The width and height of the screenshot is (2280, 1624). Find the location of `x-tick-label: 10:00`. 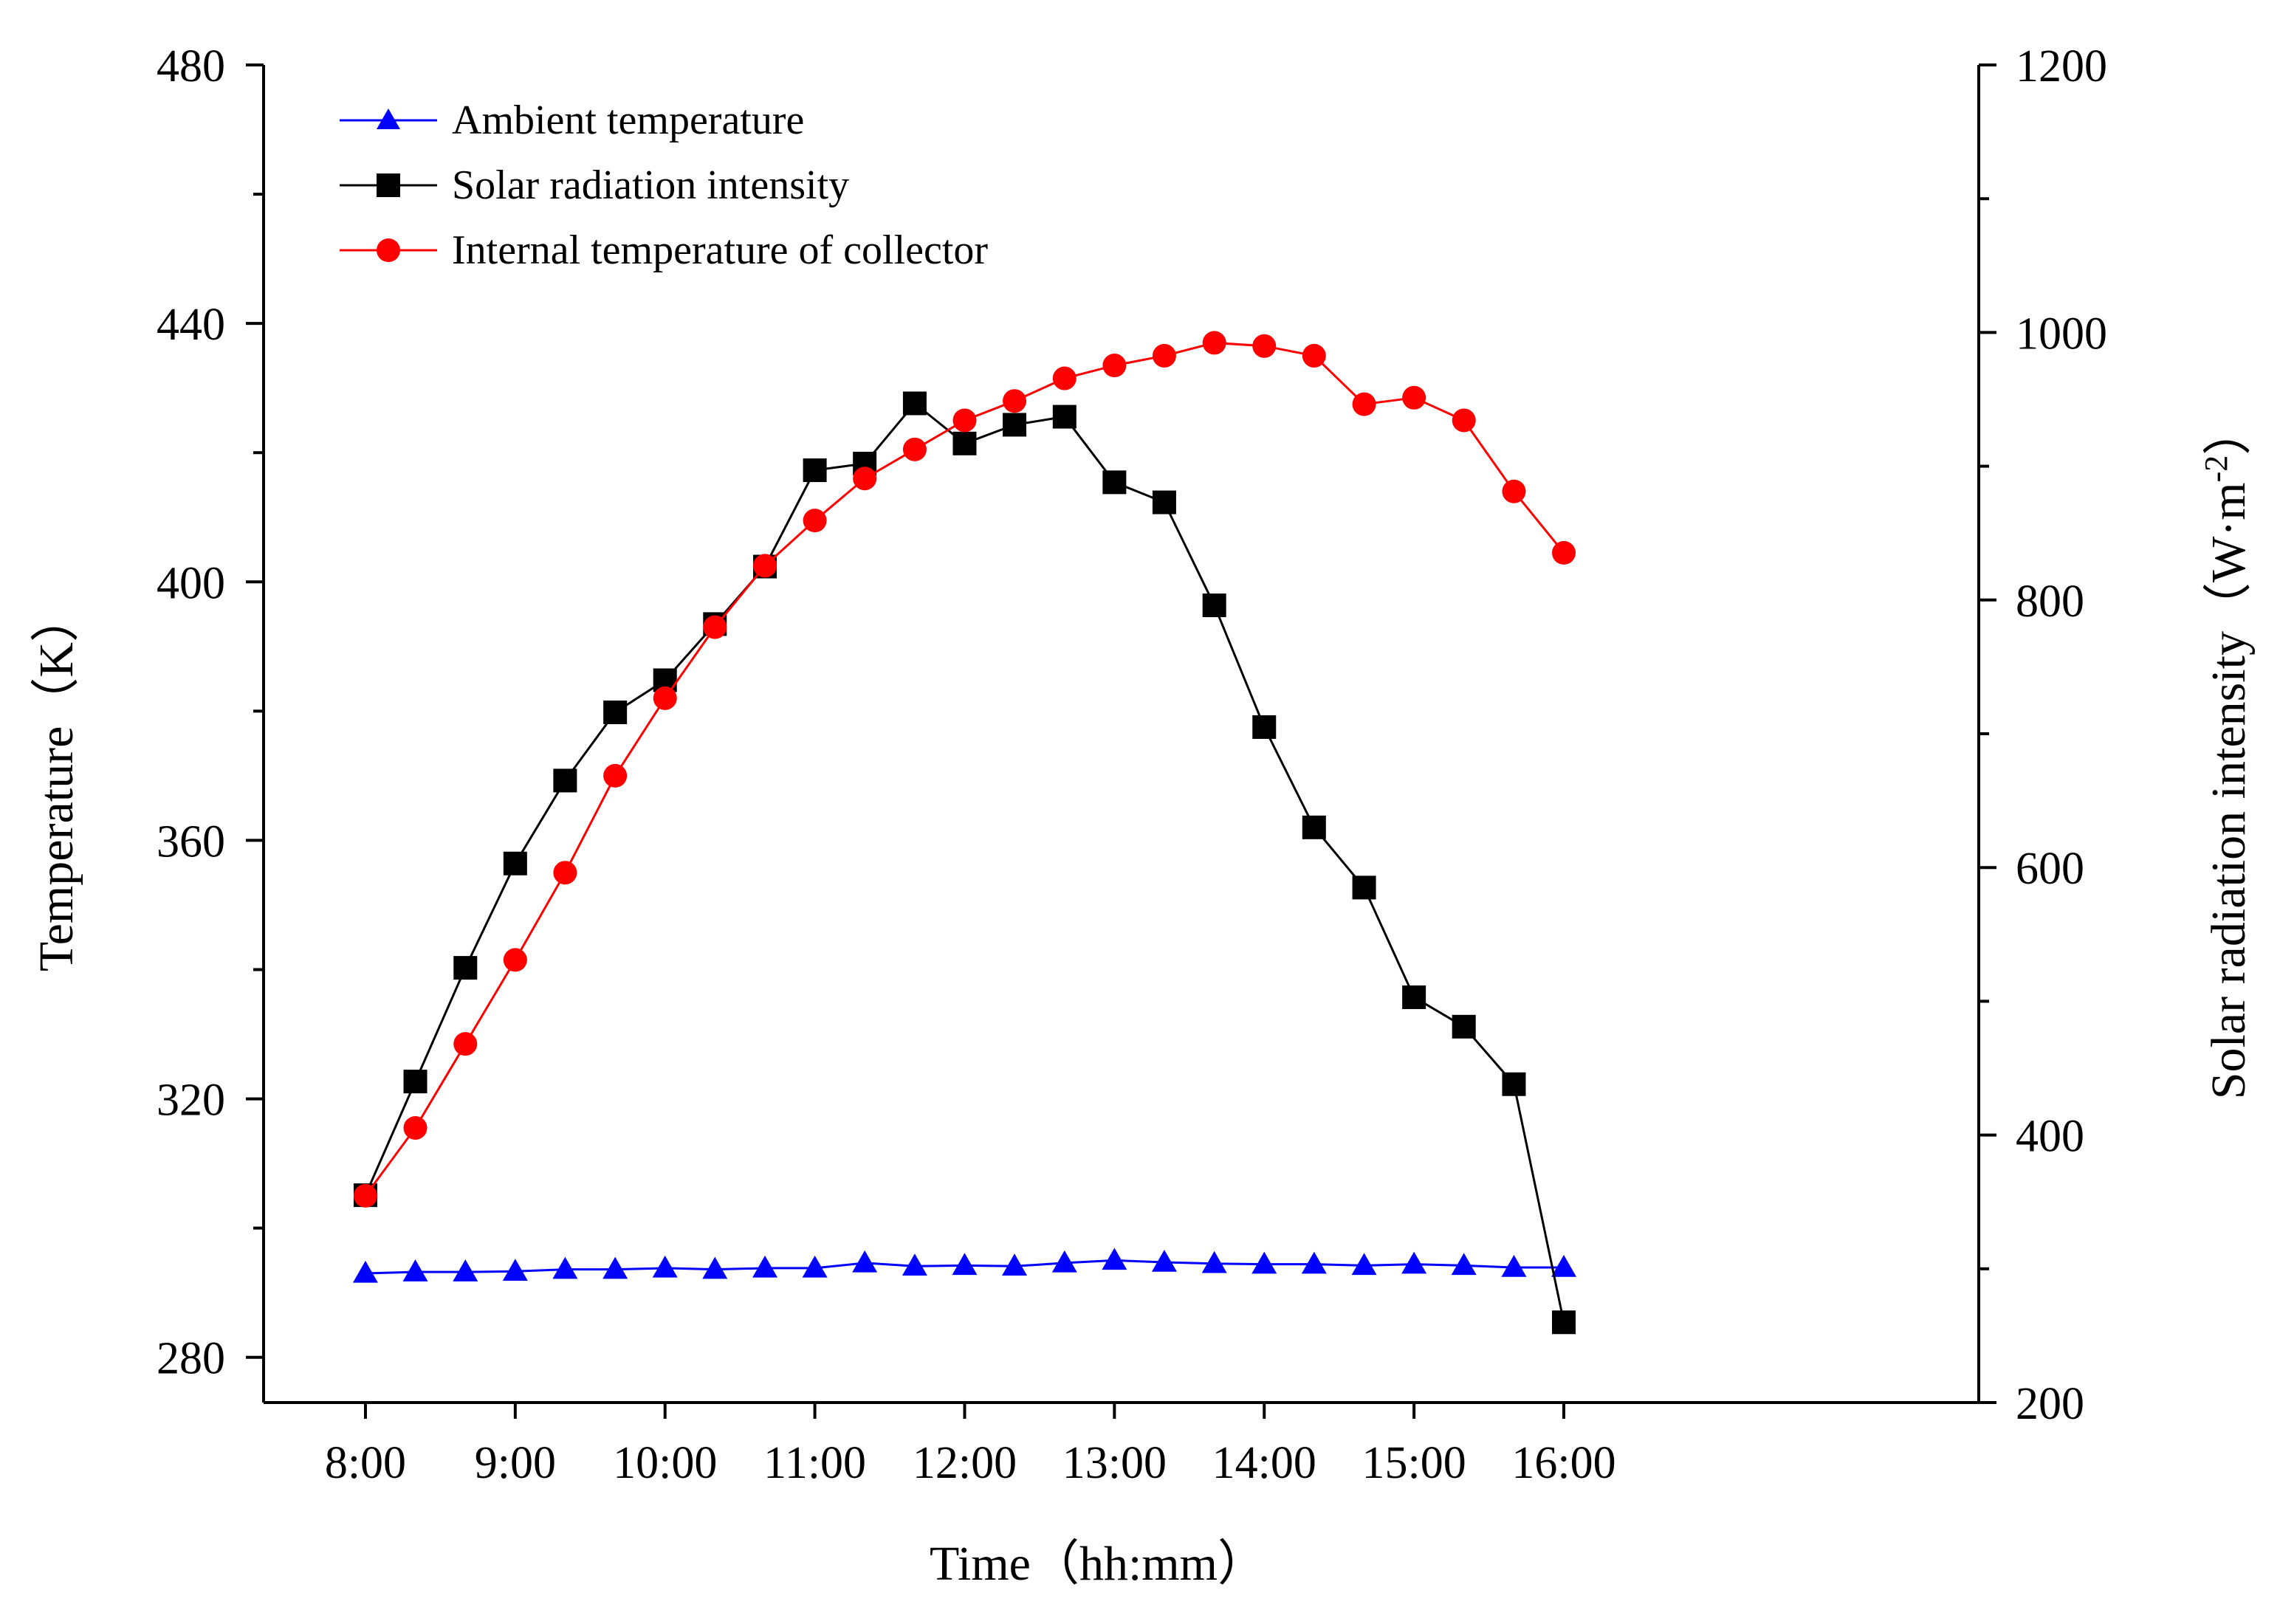

x-tick-label: 10:00 is located at coordinates (665, 1463).